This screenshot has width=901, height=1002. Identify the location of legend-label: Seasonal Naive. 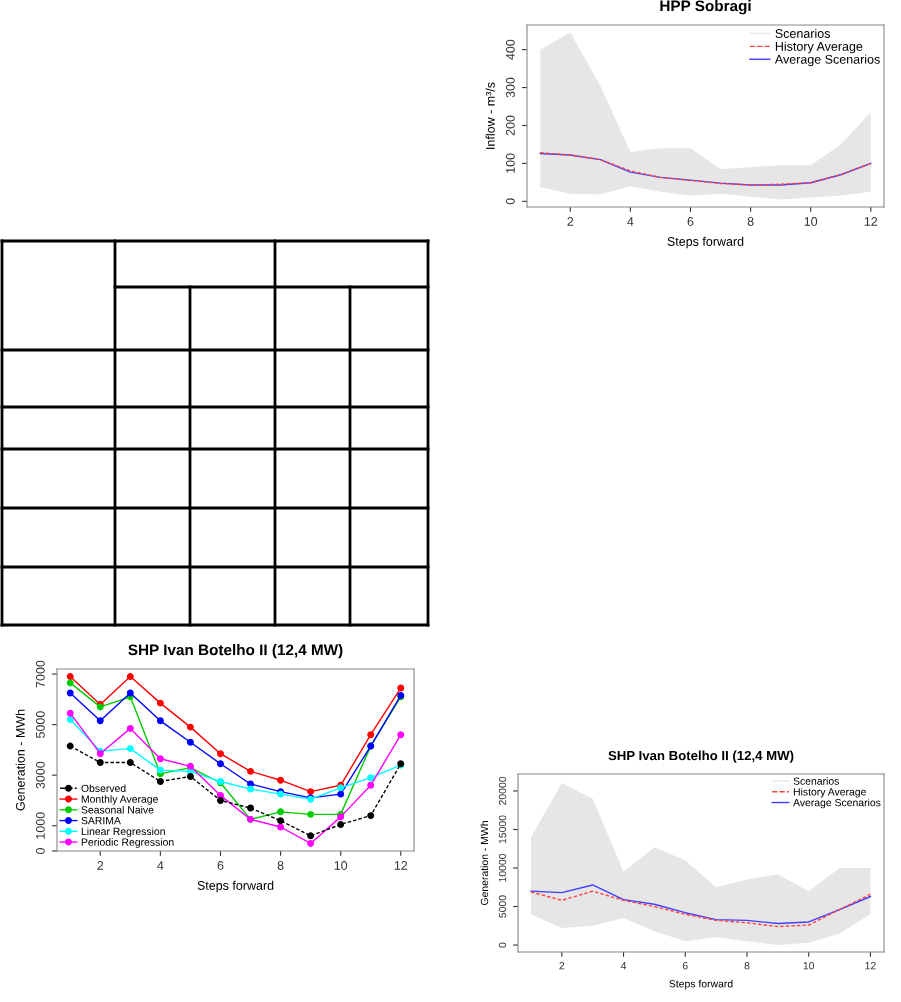
(117, 809).